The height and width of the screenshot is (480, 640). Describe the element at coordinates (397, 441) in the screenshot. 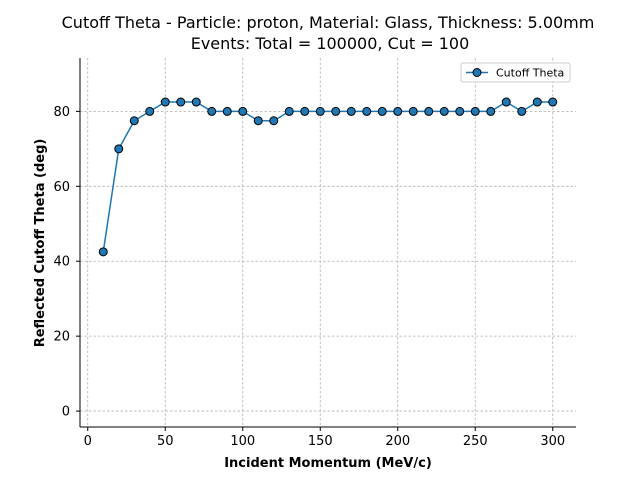

I see `x-tick-label: 200` at that location.